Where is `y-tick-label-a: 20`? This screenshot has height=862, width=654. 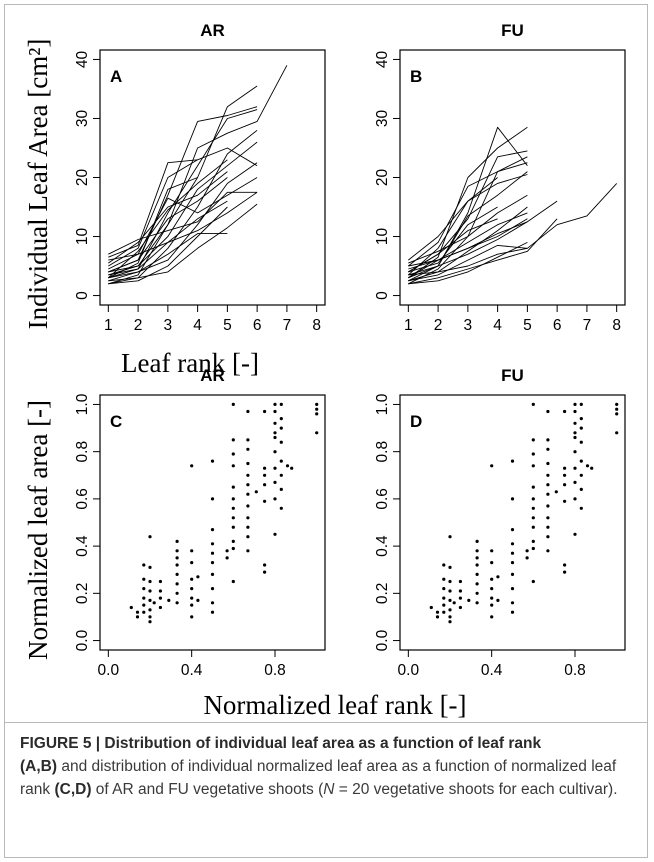 y-tick-label-a: 20 is located at coordinates (82, 178).